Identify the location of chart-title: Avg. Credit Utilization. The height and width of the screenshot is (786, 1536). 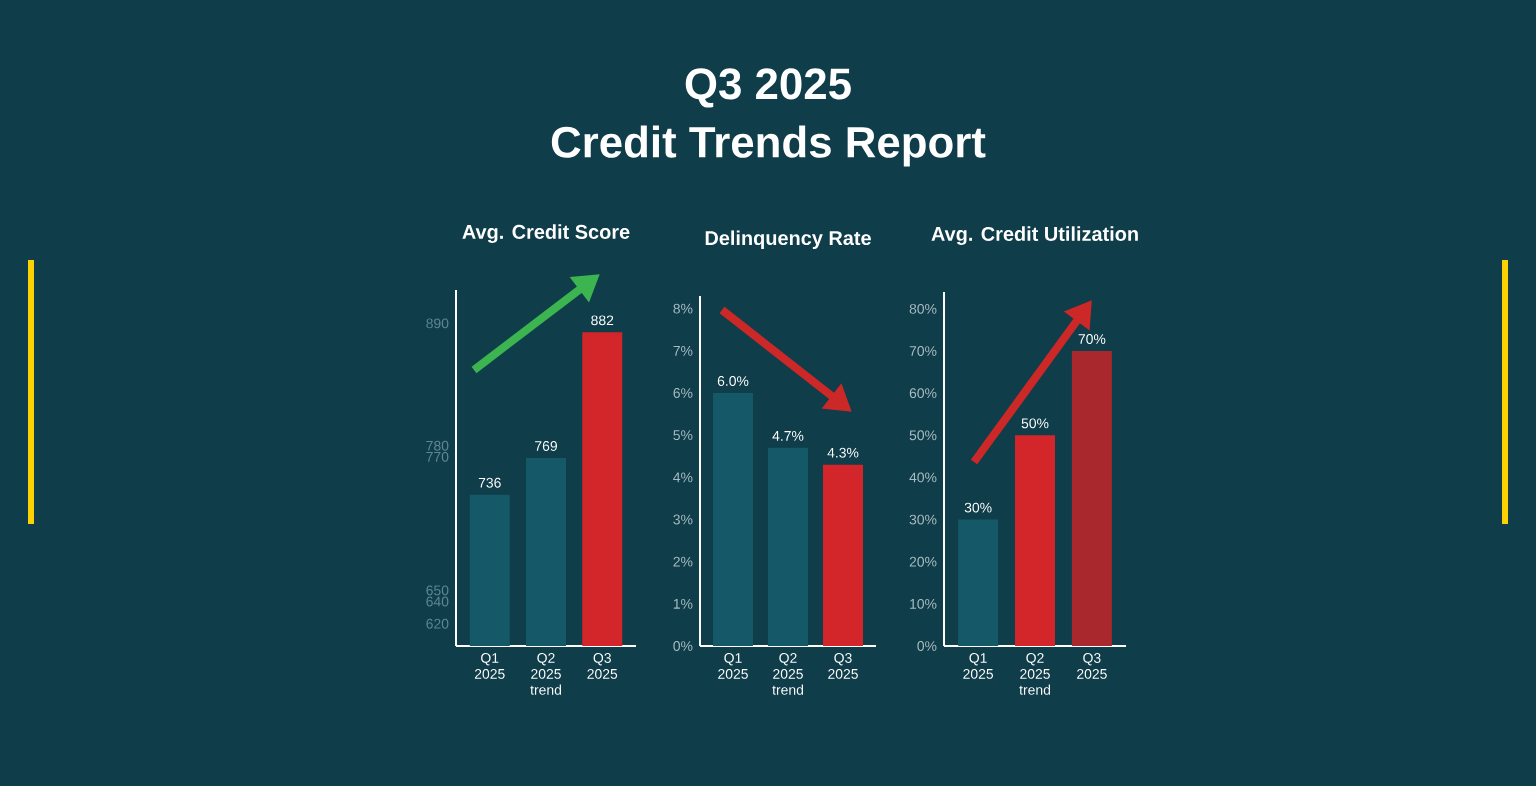
(1034, 235).